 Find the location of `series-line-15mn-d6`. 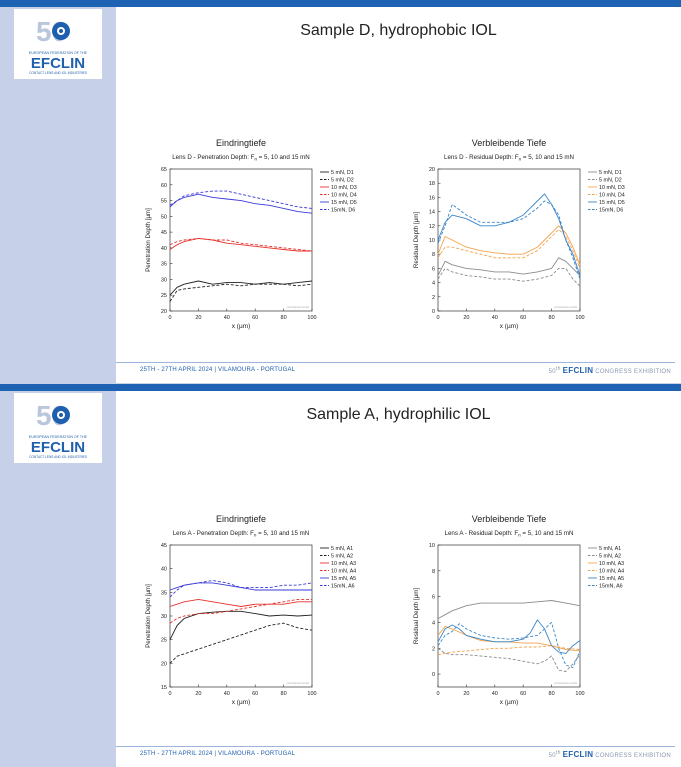

series-line-15mn-d6 is located at coordinates (241, 199).